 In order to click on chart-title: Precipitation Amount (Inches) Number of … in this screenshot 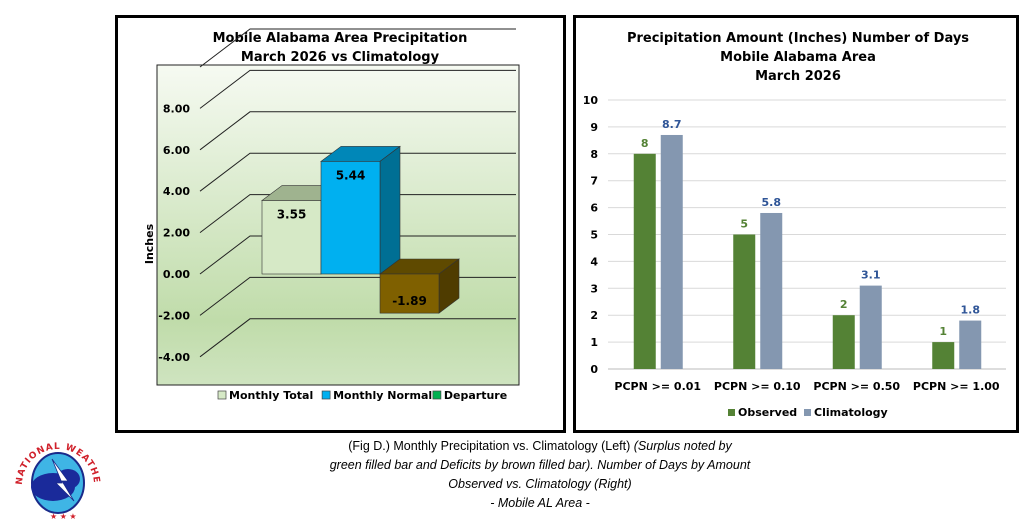, I will do `click(798, 38)`.